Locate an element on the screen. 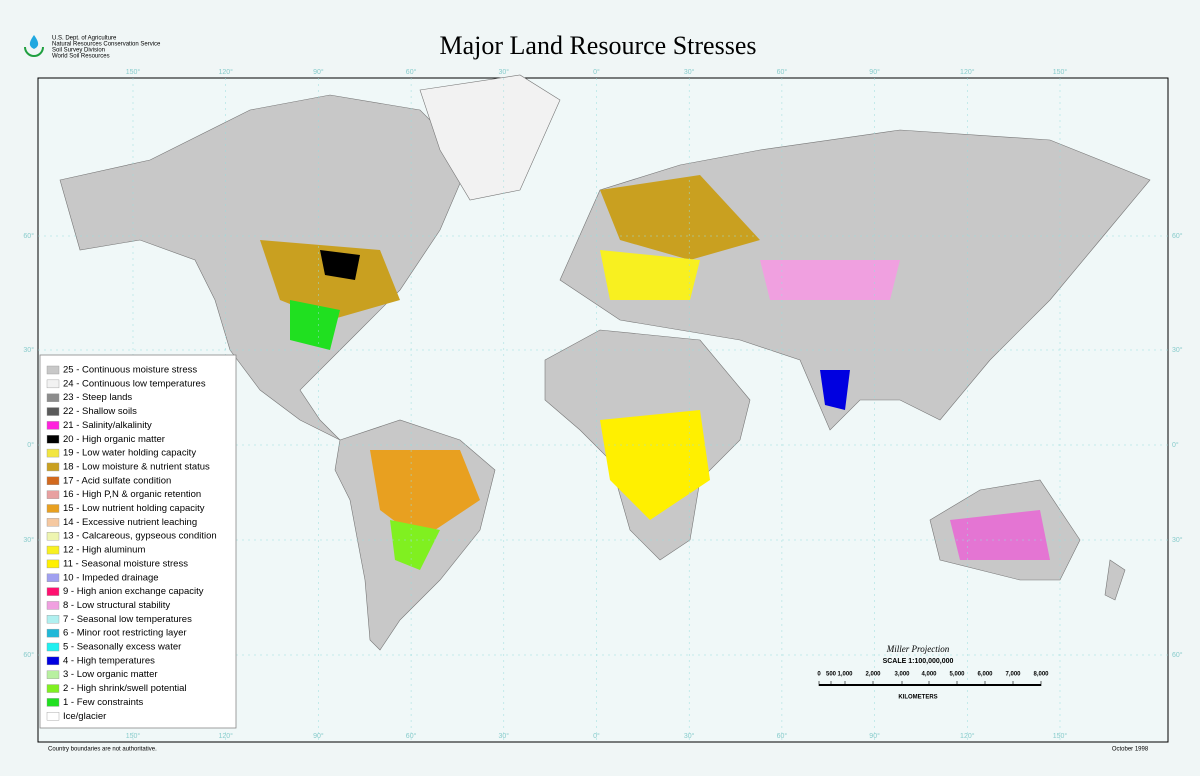 The height and width of the screenshot is (776, 1200). scale-label: 500 is located at coordinates (831, 675).